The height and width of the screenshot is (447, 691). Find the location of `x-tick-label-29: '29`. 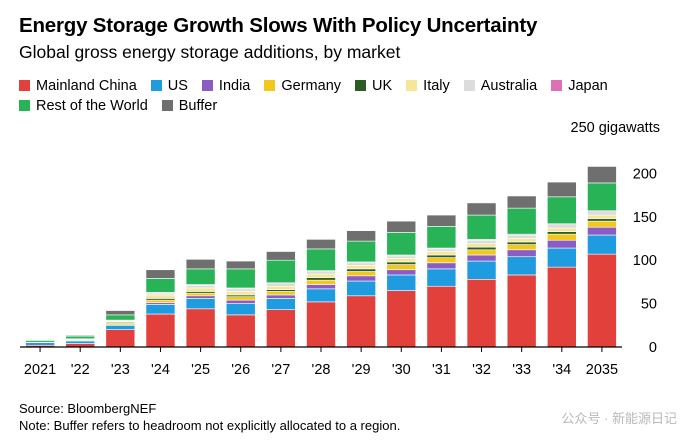

x-tick-label-29: '29 is located at coordinates (361, 370).